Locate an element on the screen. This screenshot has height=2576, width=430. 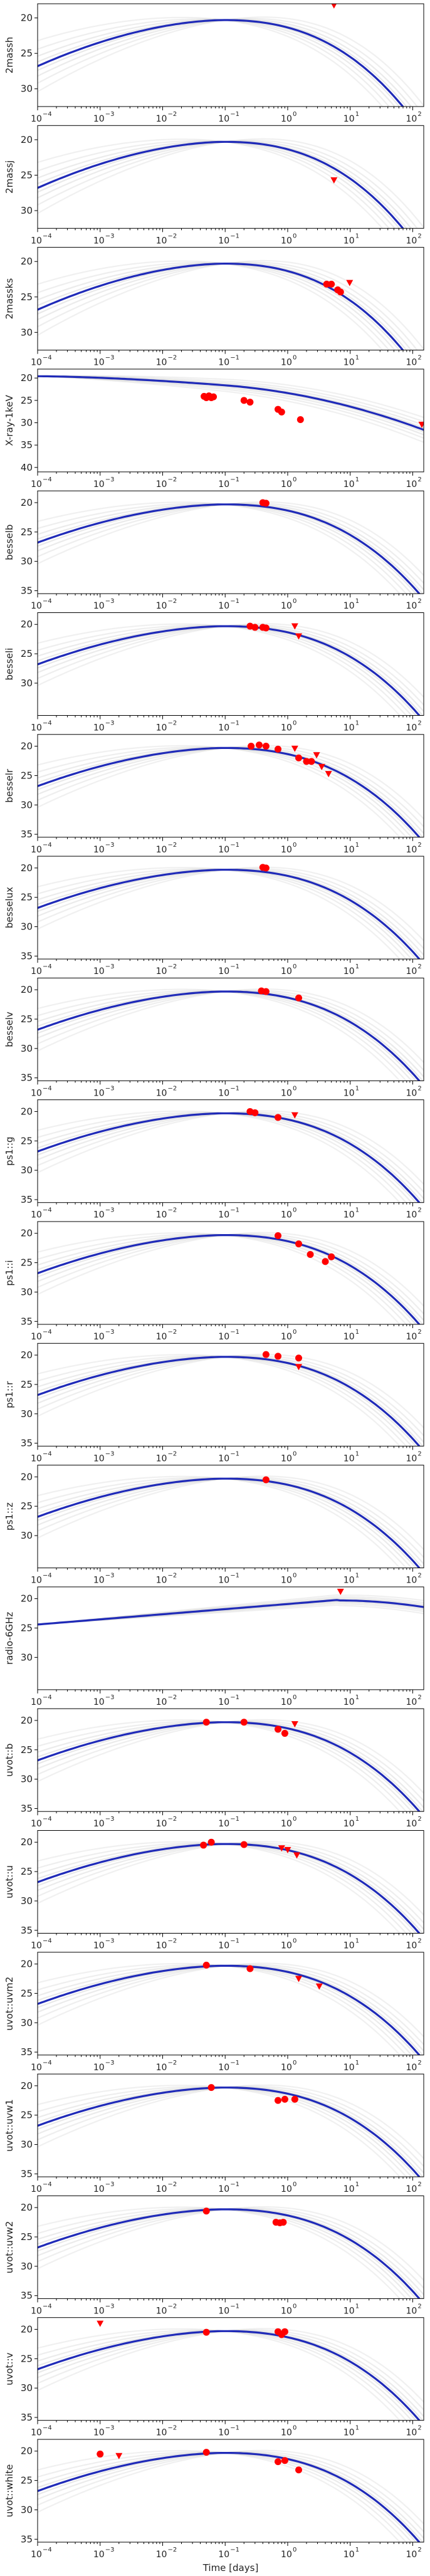
model-curves is located at coordinates (231, 1278).